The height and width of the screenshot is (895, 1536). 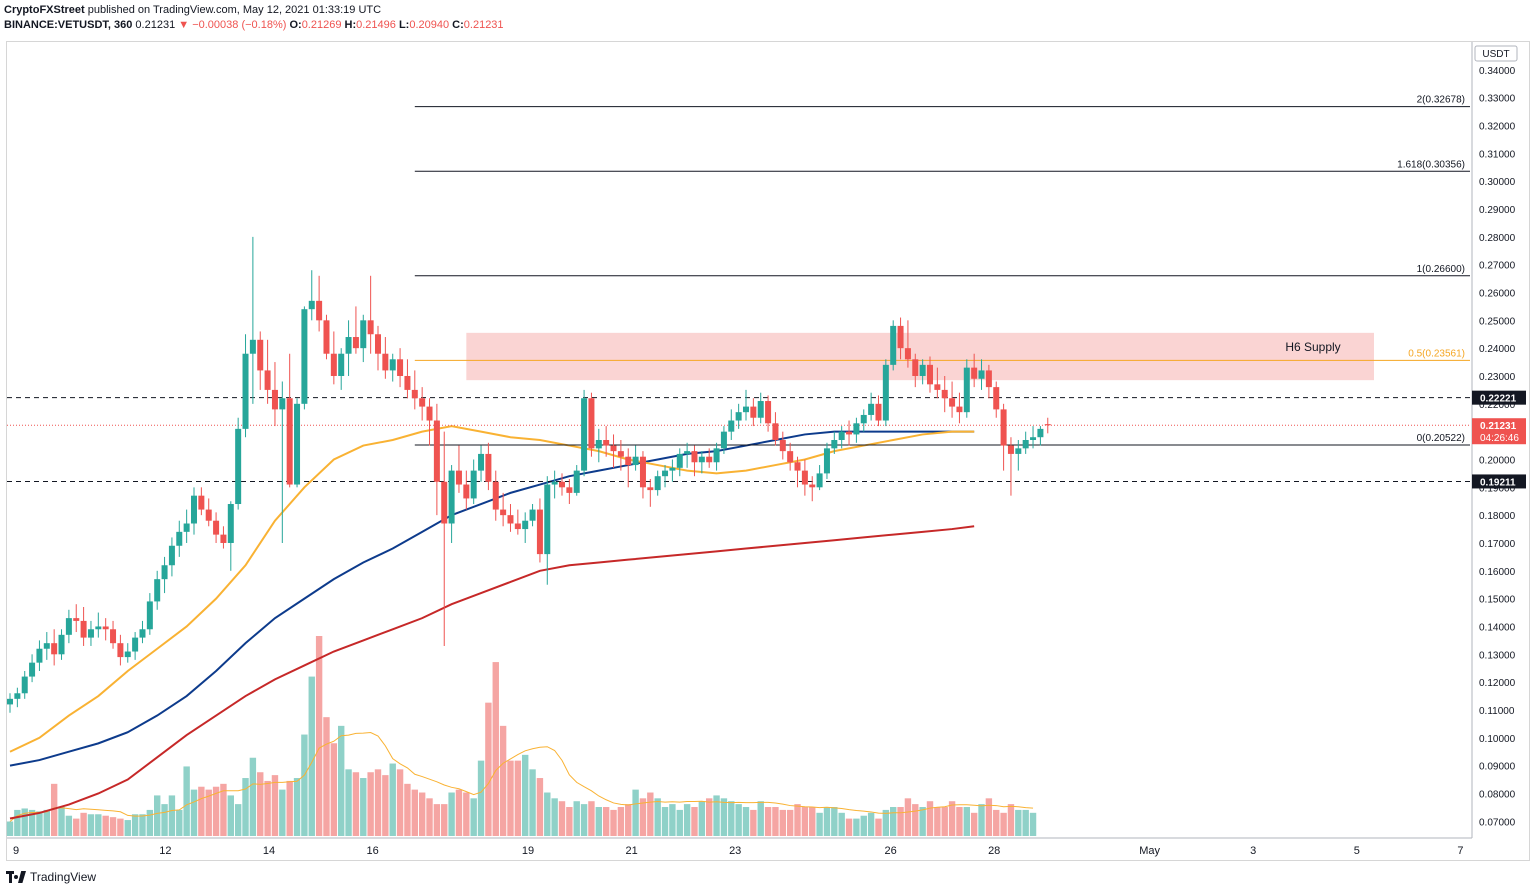 I want to click on current-price-box, so click(x=1499, y=431).